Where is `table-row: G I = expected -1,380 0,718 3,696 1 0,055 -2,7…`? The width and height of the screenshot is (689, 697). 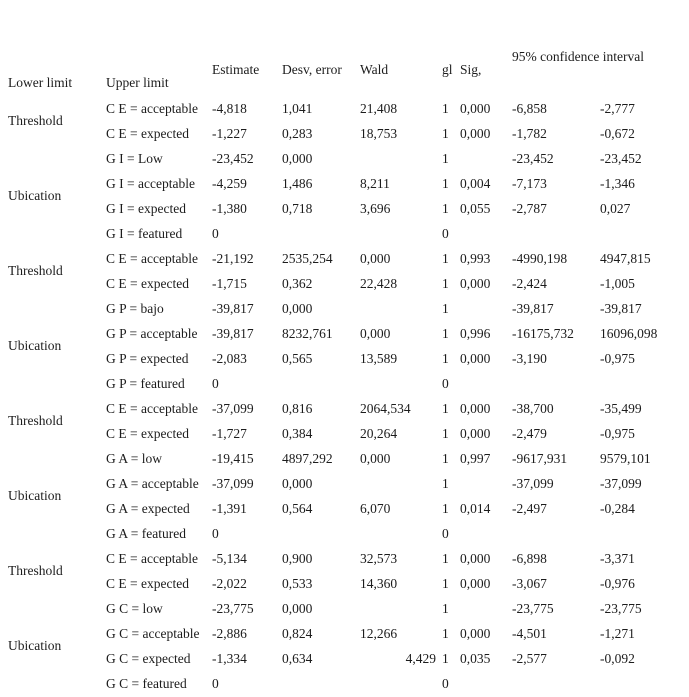 table-row: G I = expected -1,380 0,718 3,696 1 0,055 -2,7… is located at coordinates (348, 208).